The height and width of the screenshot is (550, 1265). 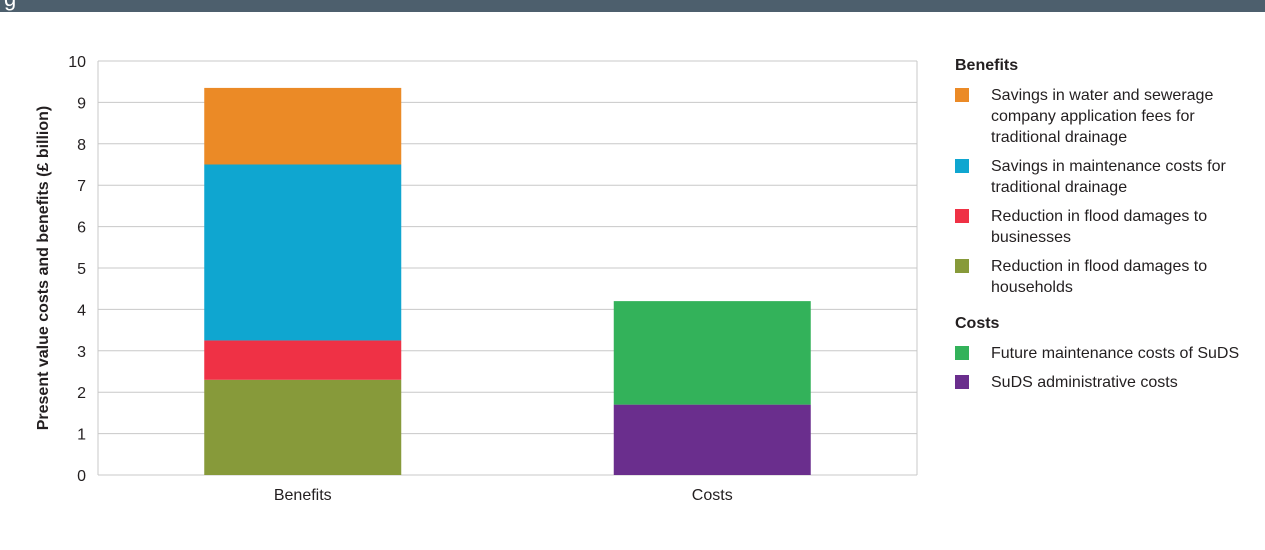 What do you see at coordinates (81, 103) in the screenshot?
I see `y-tick-label: 9` at bounding box center [81, 103].